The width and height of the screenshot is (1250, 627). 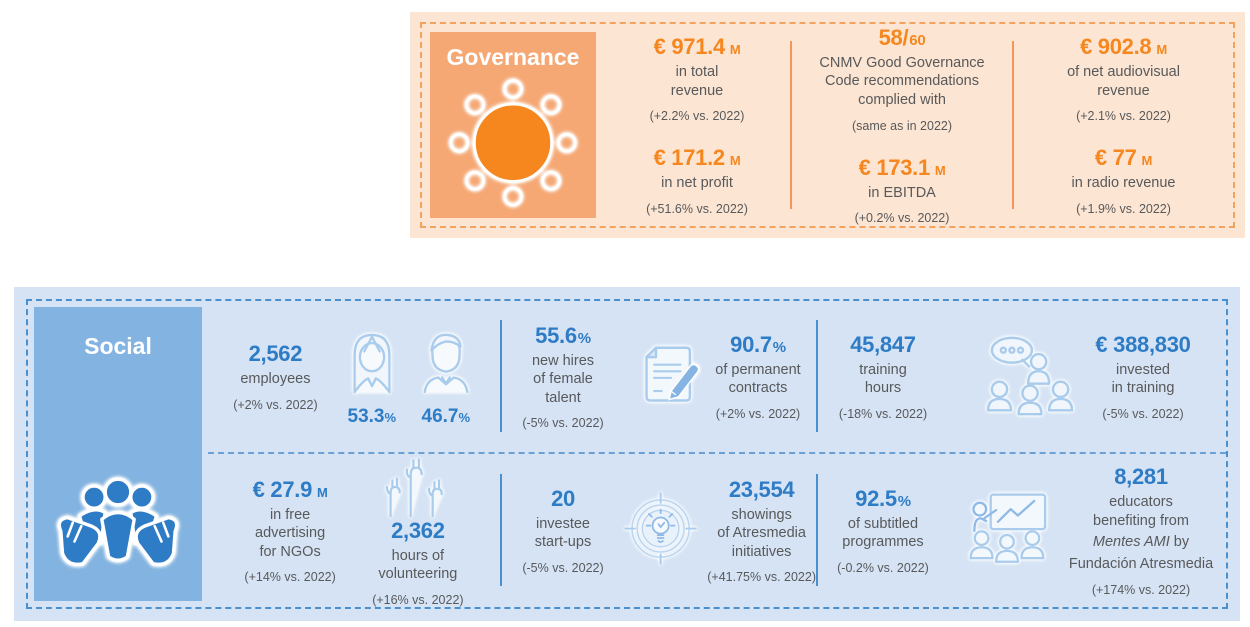 I want to click on contracts-label: of permanent contracts, so click(x=758, y=379).